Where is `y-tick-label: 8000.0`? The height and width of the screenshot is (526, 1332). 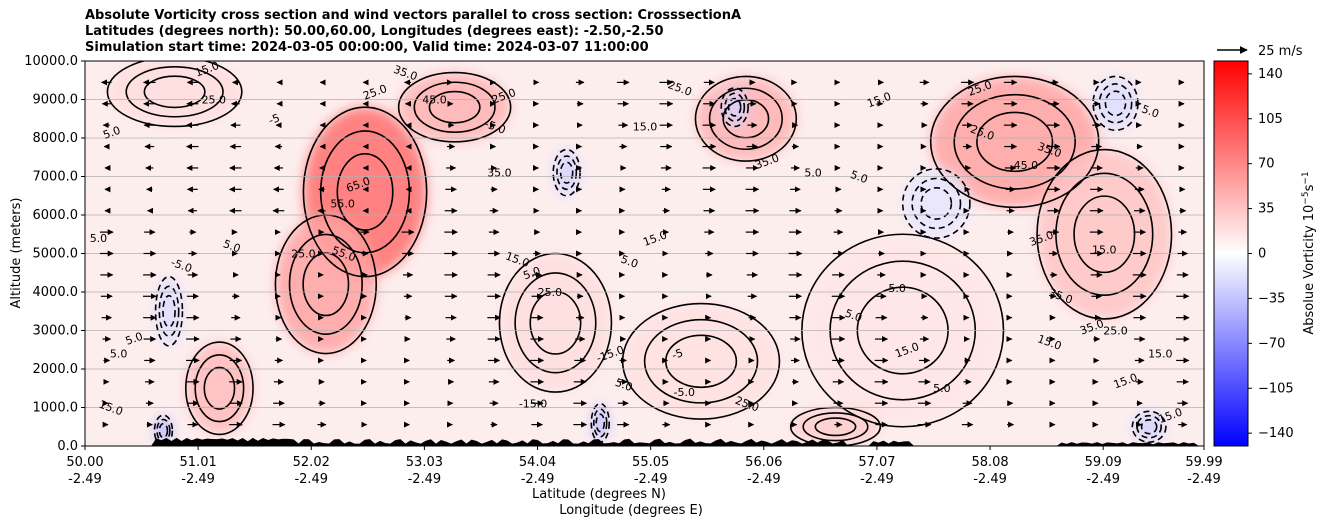 y-tick-label: 8000.0 is located at coordinates (56, 138).